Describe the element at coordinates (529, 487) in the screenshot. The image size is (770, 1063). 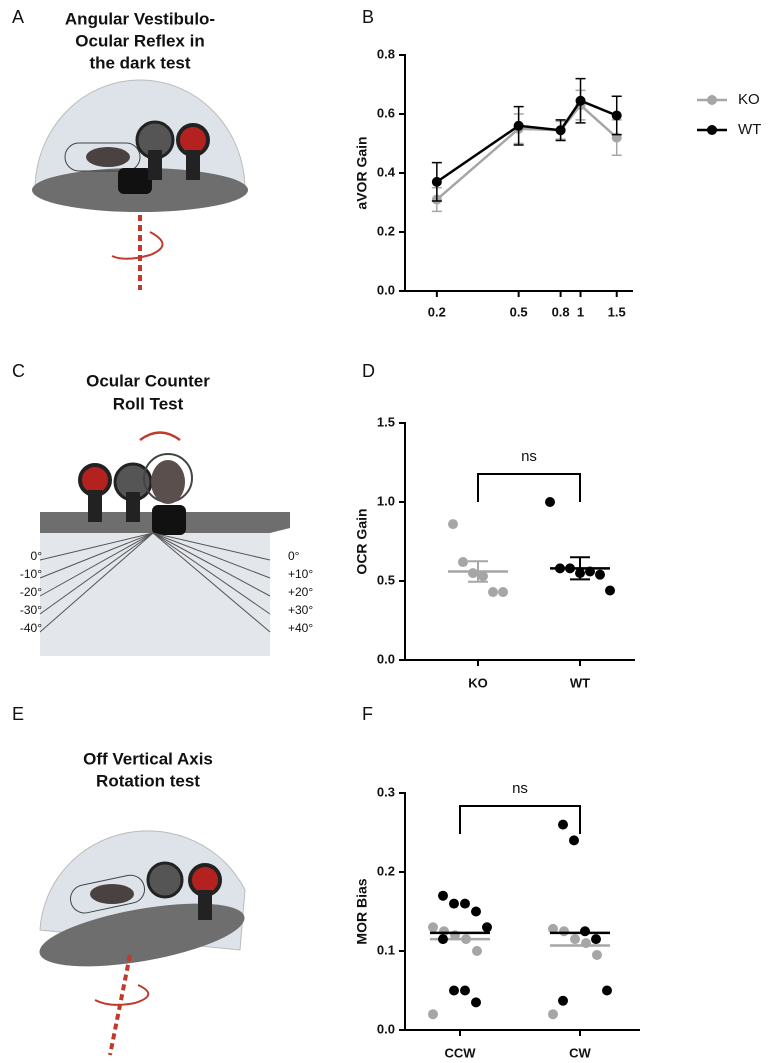
I see `significance-bracket` at that location.